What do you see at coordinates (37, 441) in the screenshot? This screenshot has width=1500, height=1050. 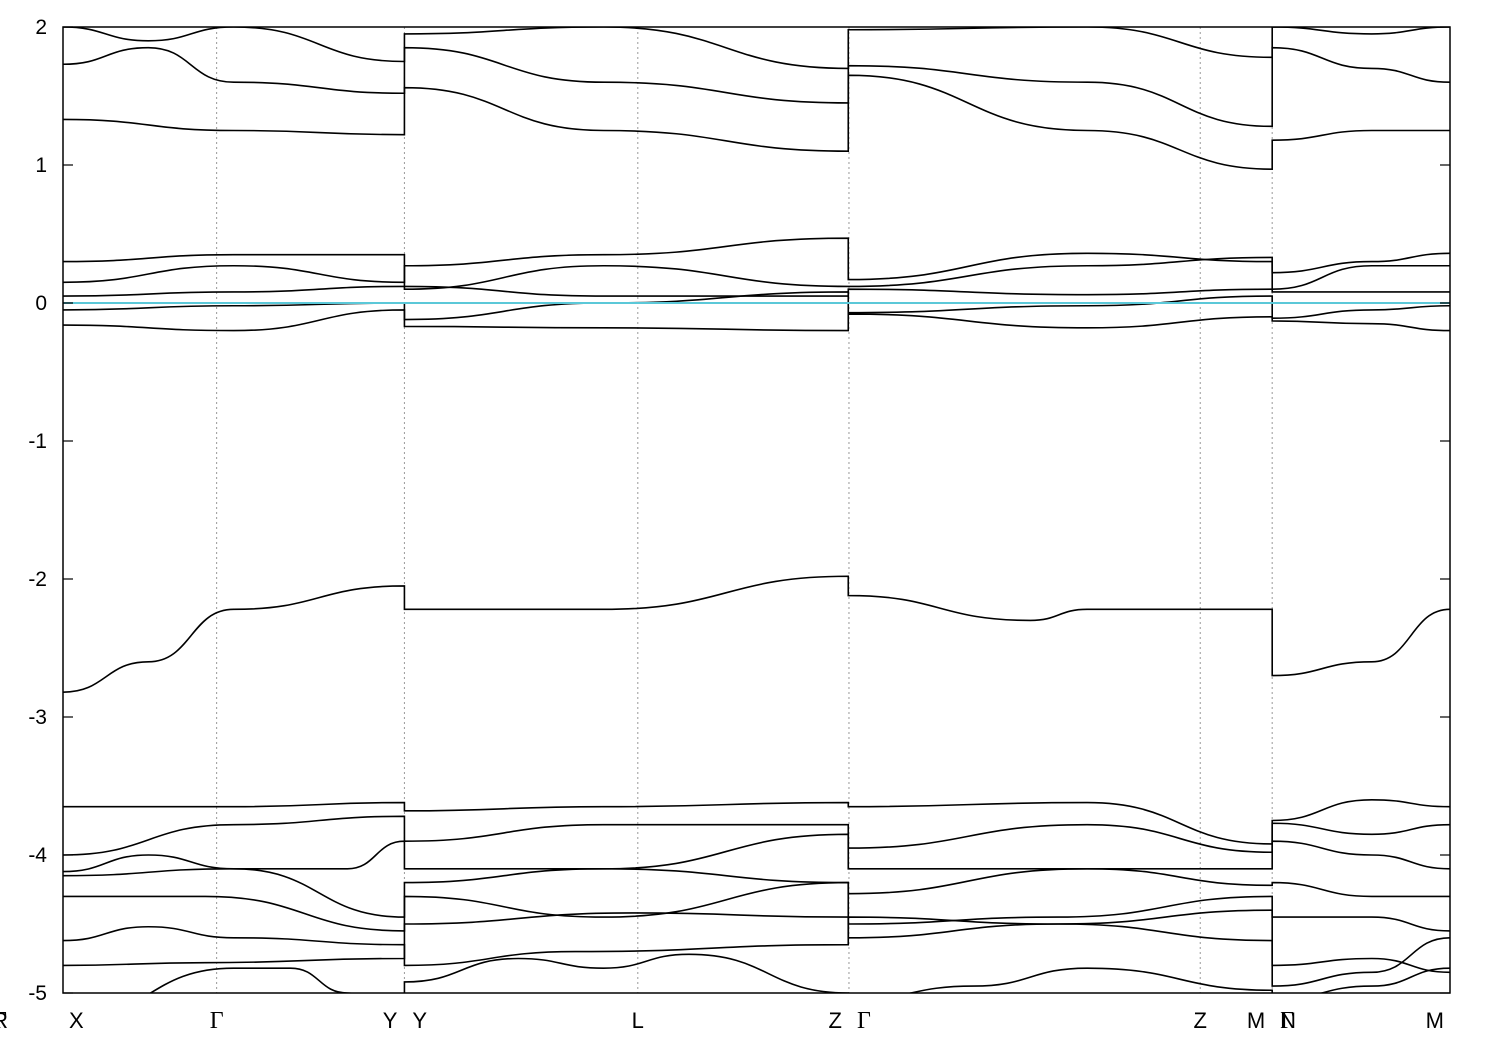 I see `ytick-label: -1` at bounding box center [37, 441].